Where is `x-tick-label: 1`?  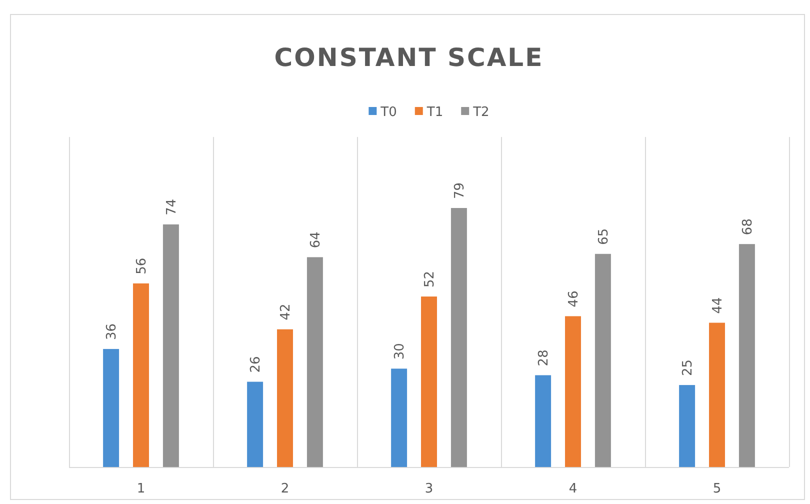 x-tick-label: 1 is located at coordinates (141, 489).